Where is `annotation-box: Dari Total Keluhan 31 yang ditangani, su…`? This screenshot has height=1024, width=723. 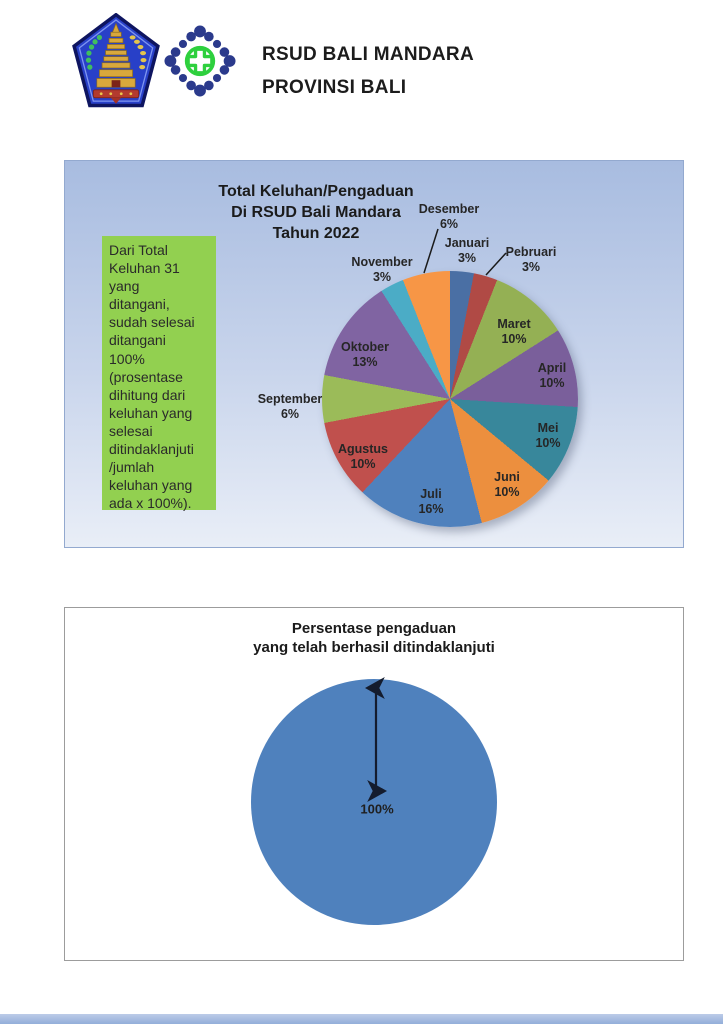
annotation-box: Dari Total Keluhan 31 yang ditangani, su… is located at coordinates (159, 373).